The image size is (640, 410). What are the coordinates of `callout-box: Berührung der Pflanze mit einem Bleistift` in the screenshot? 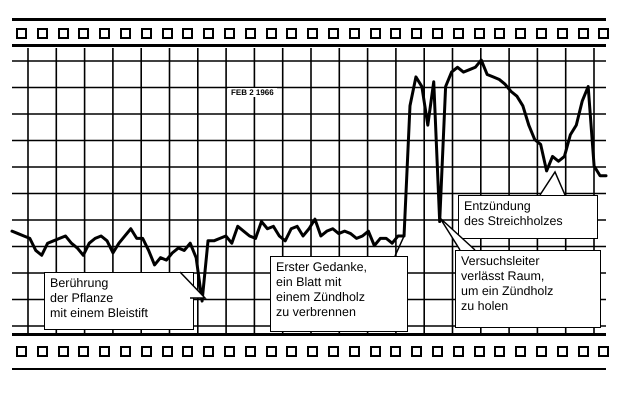 It's located at (119, 301).